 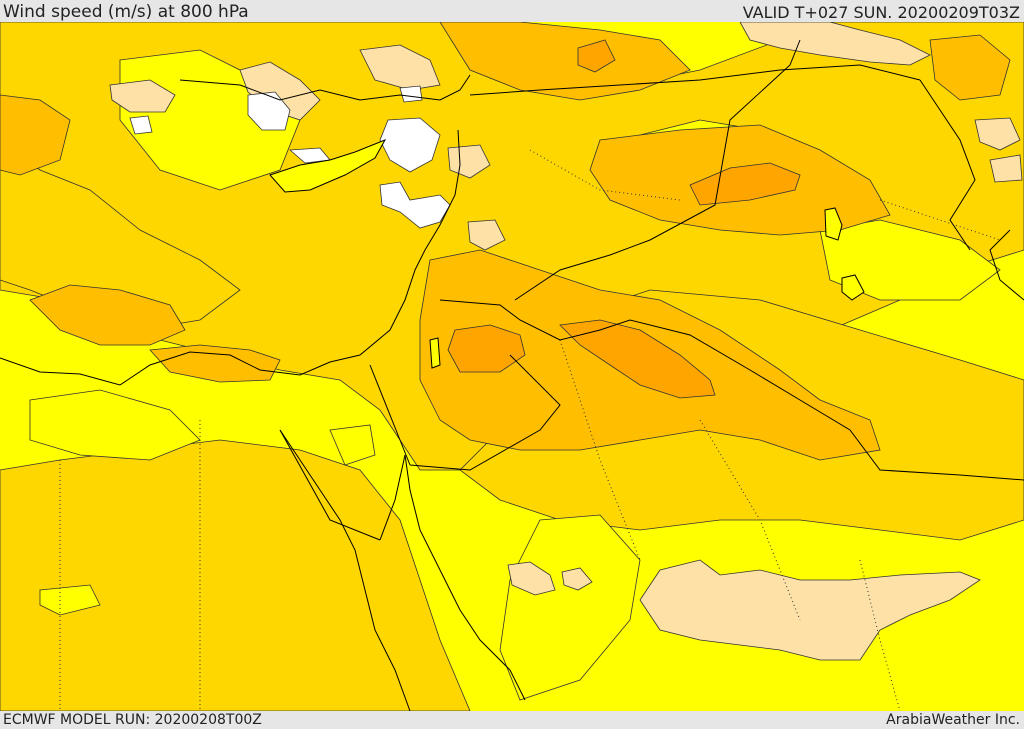 What do you see at coordinates (328, 166) in the screenshot?
I see `cyprus-island` at bounding box center [328, 166].